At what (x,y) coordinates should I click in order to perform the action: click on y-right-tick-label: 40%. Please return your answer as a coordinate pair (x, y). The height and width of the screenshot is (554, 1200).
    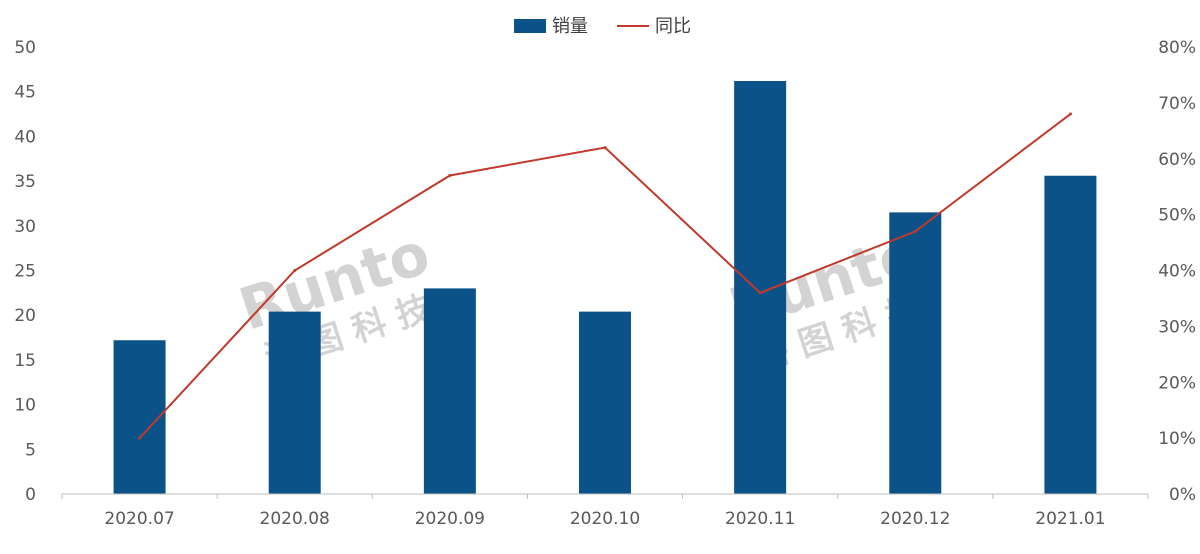
    Looking at the image, I should click on (1177, 272).